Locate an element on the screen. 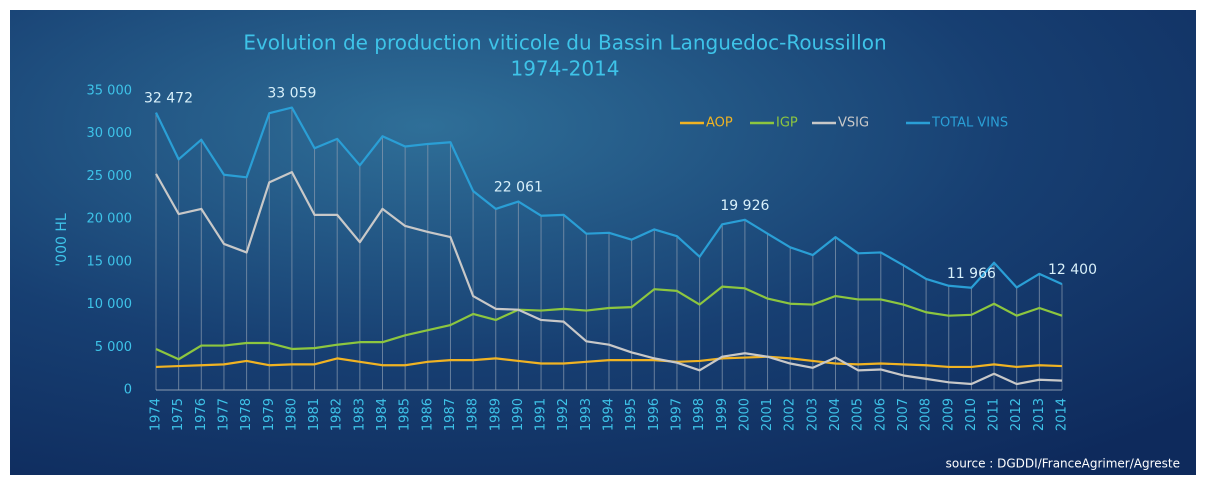  x-tick-label: 2009 is located at coordinates (948, 414).